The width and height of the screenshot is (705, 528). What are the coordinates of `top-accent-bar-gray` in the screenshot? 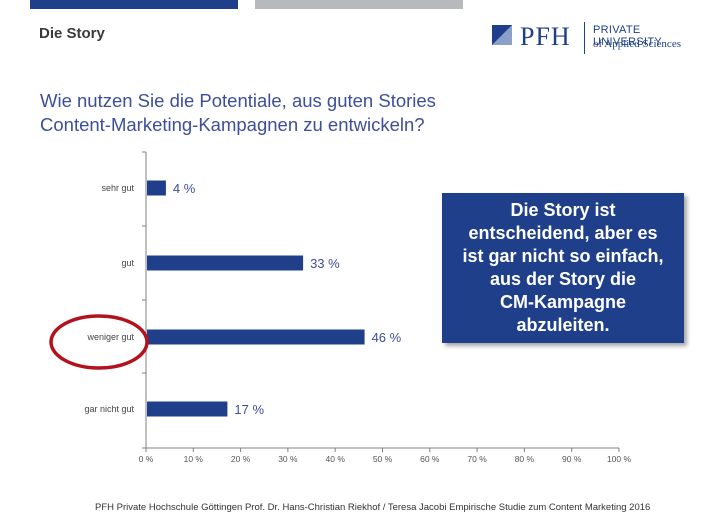 It's located at (359, 4).